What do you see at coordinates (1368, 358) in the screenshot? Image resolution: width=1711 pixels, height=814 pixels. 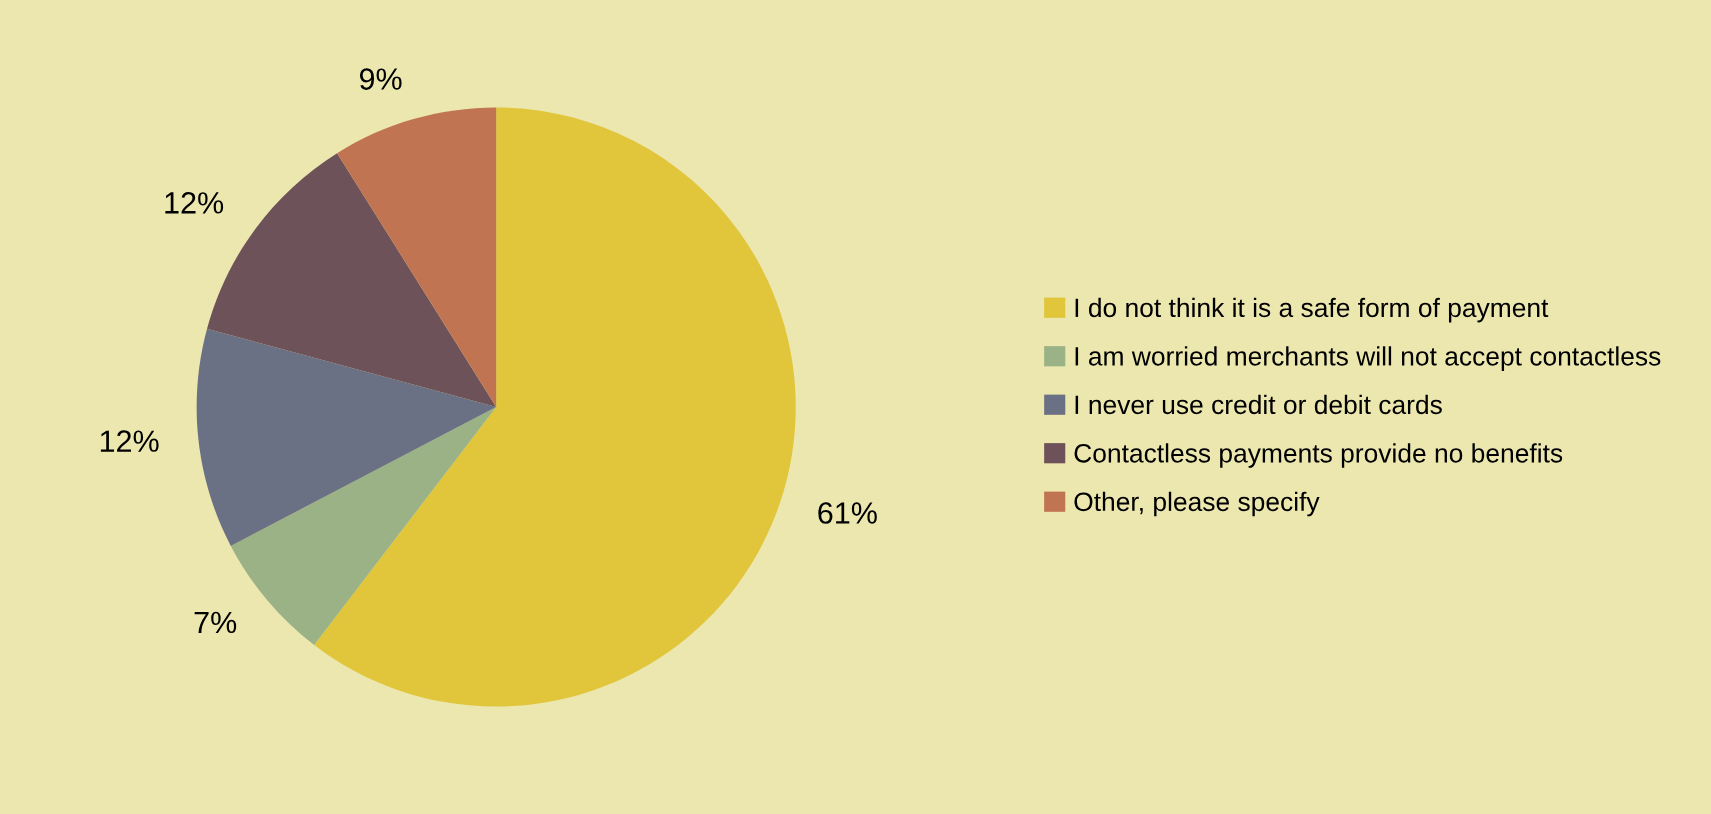 I see `legend-label: I am worried merchants will not accept contactless` at bounding box center [1368, 358].